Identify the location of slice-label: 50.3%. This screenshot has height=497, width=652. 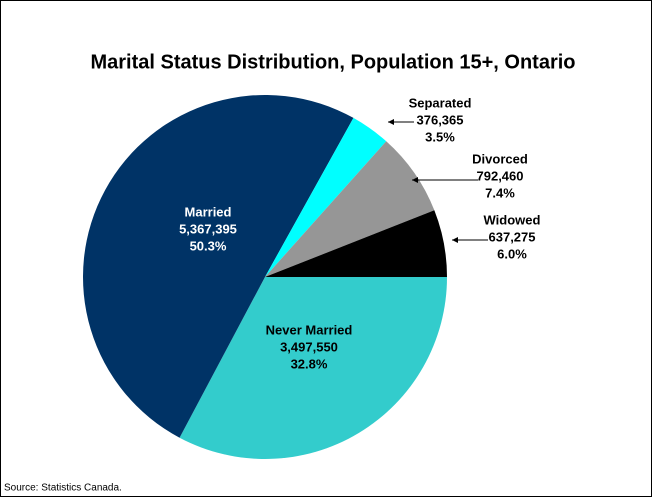
(208, 245).